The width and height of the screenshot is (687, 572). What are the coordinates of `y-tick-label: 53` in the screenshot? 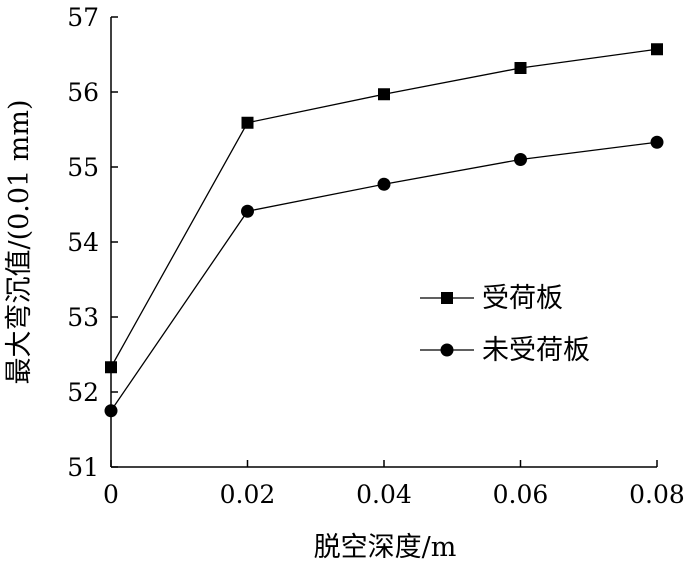 It's located at (83, 317).